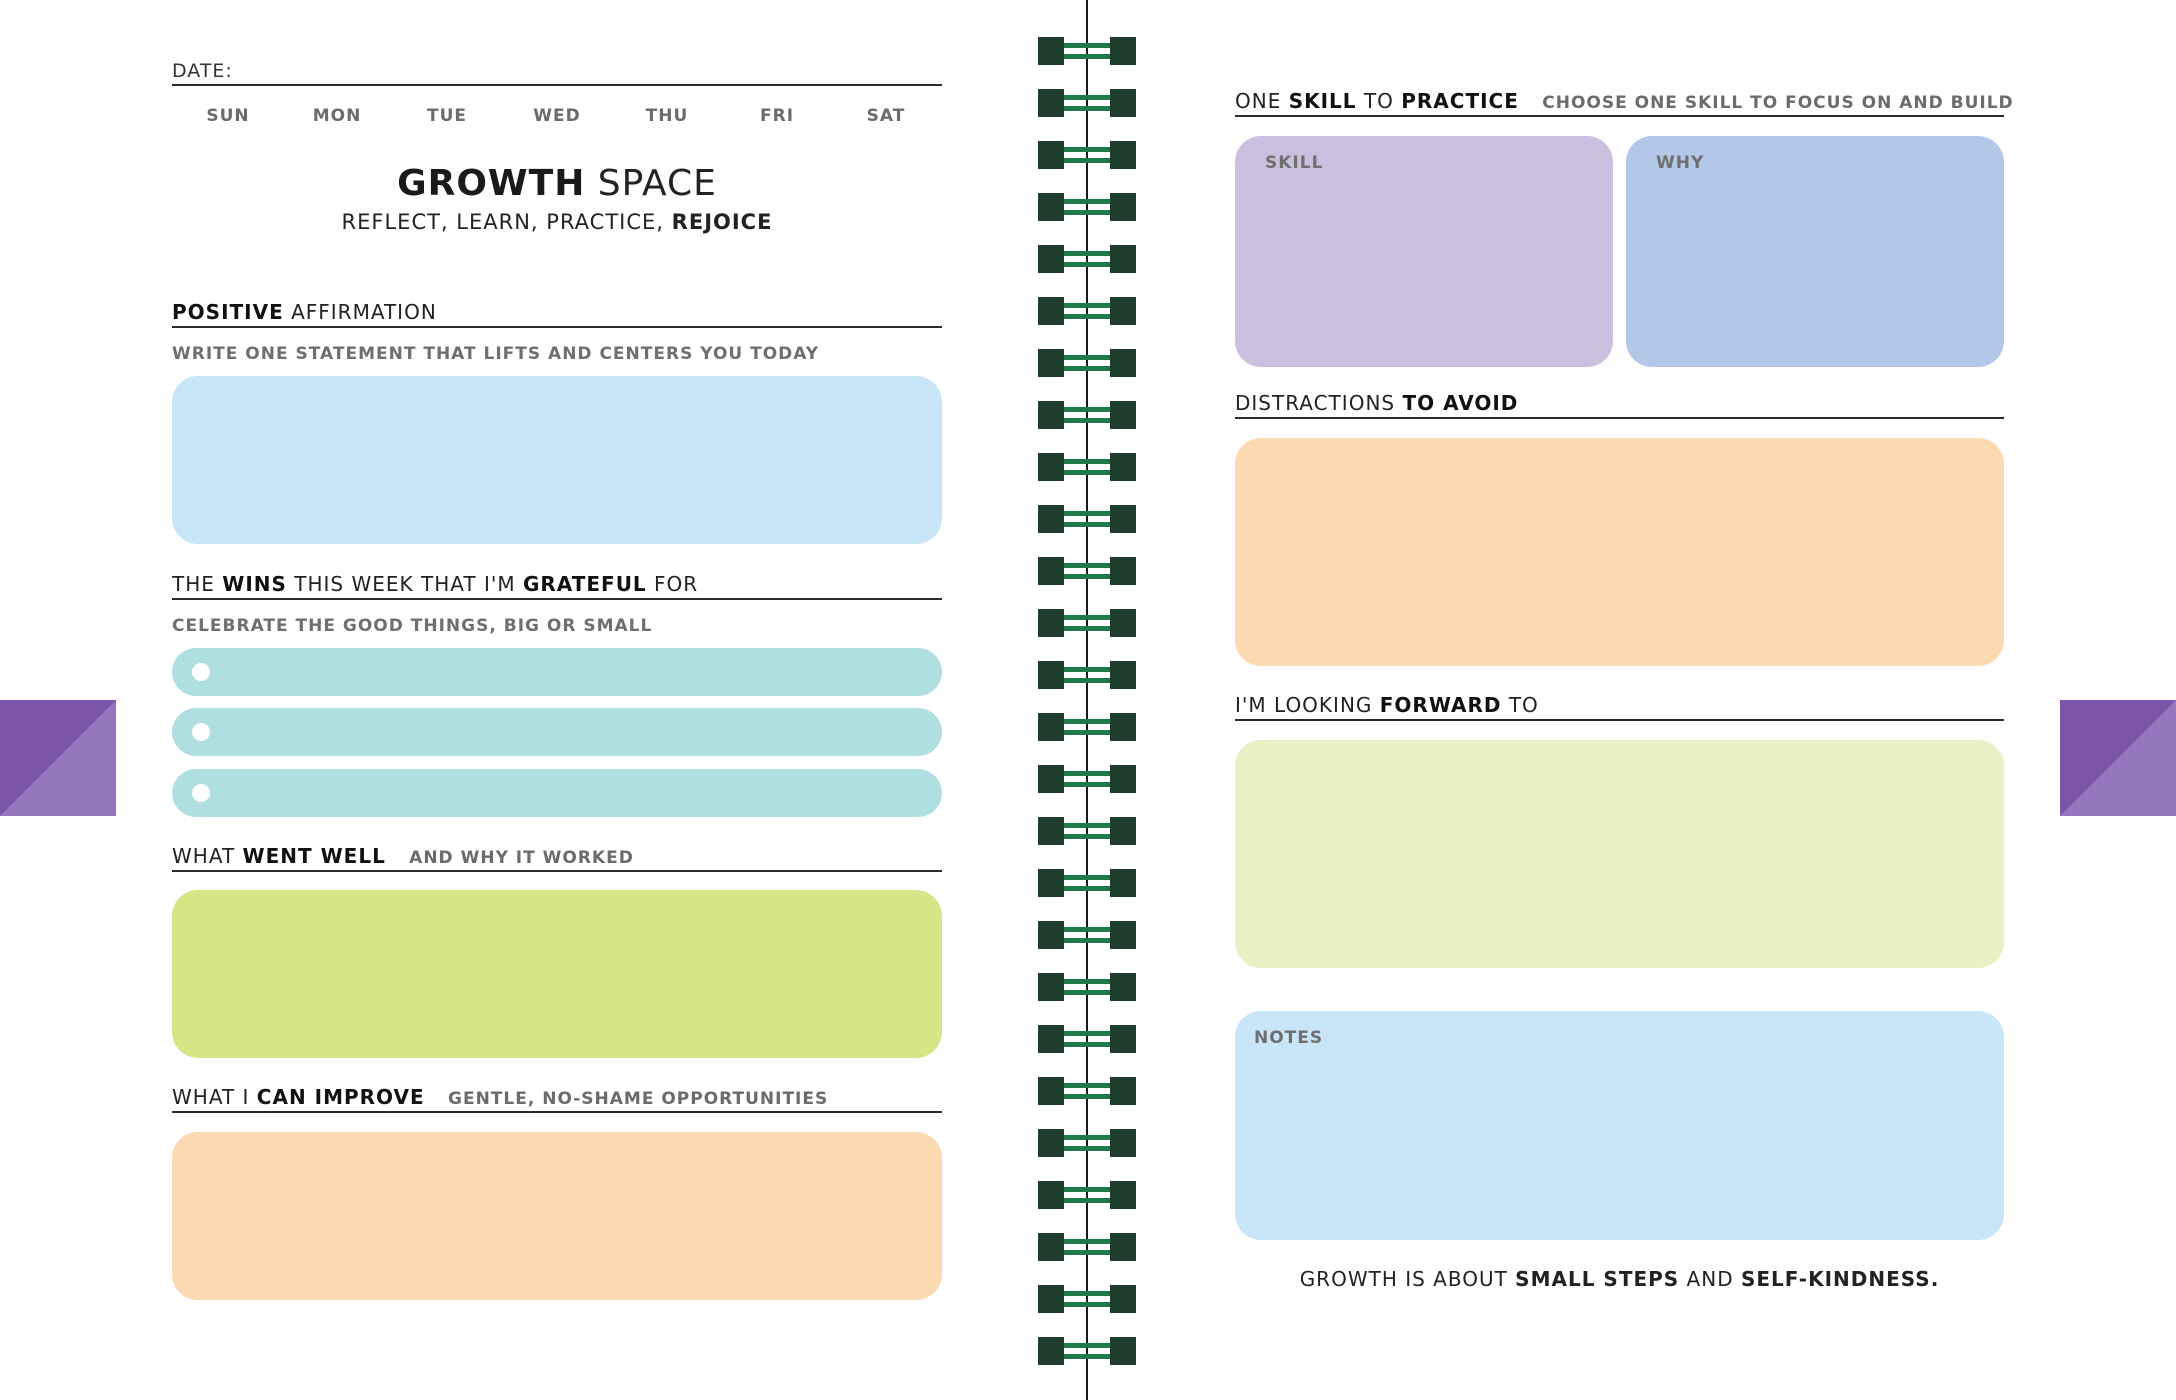 The height and width of the screenshot is (1400, 2176). I want to click on title-bold: GROWTH, so click(491, 183).